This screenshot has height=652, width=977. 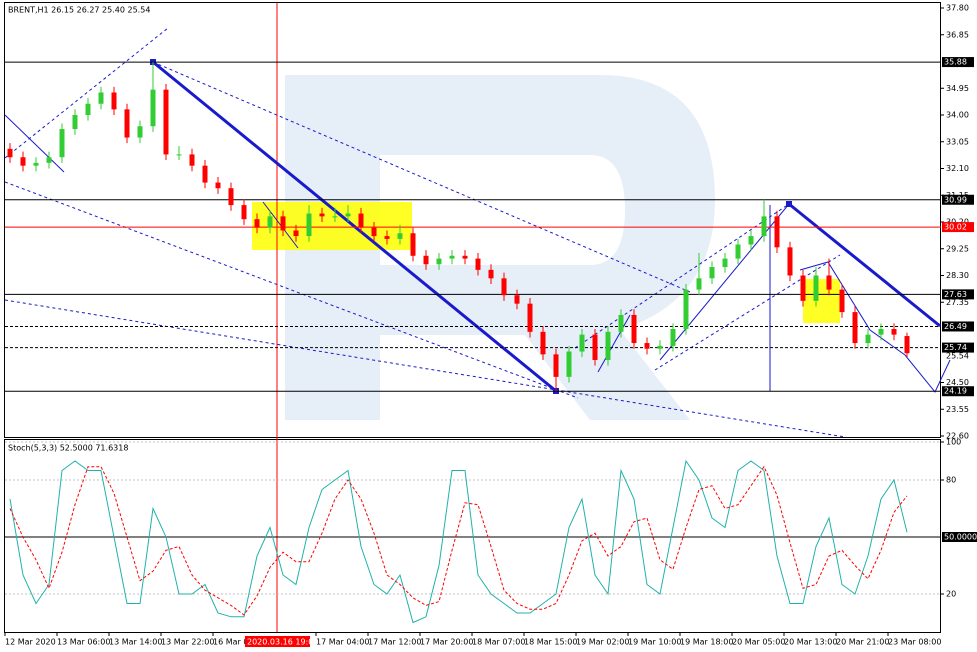 I want to click on y-tick-label: 28.30, so click(x=957, y=275).